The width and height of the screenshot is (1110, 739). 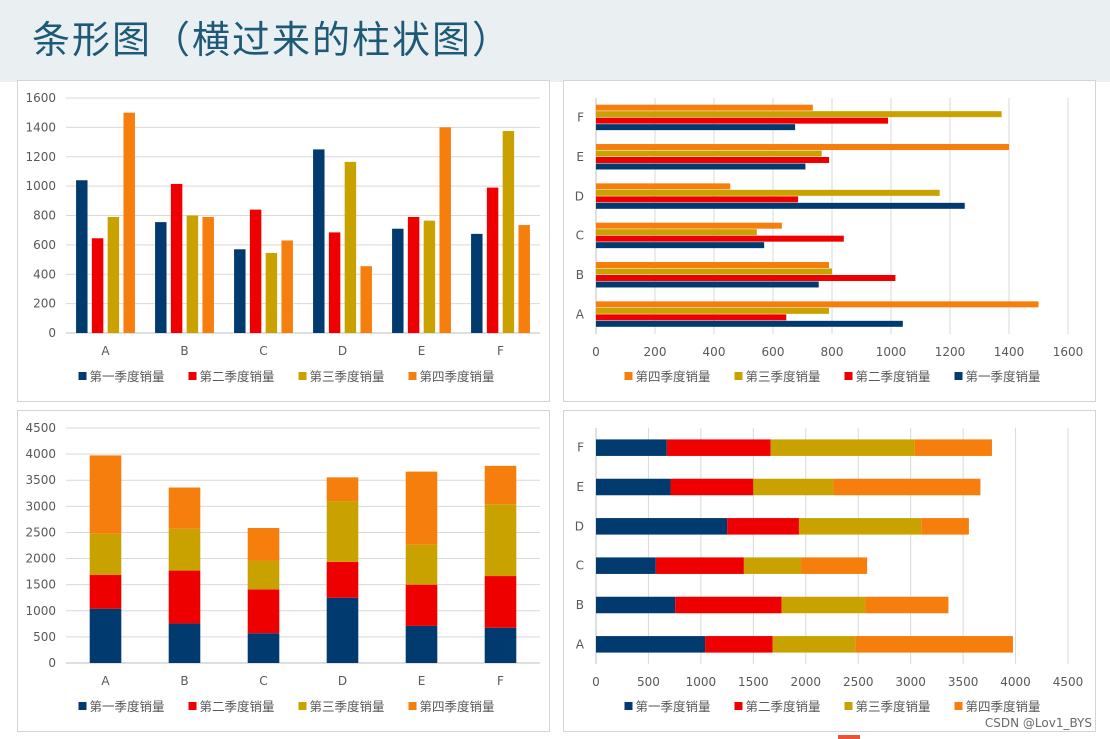 I want to click on x-tick-label: B, so click(x=184, y=351).